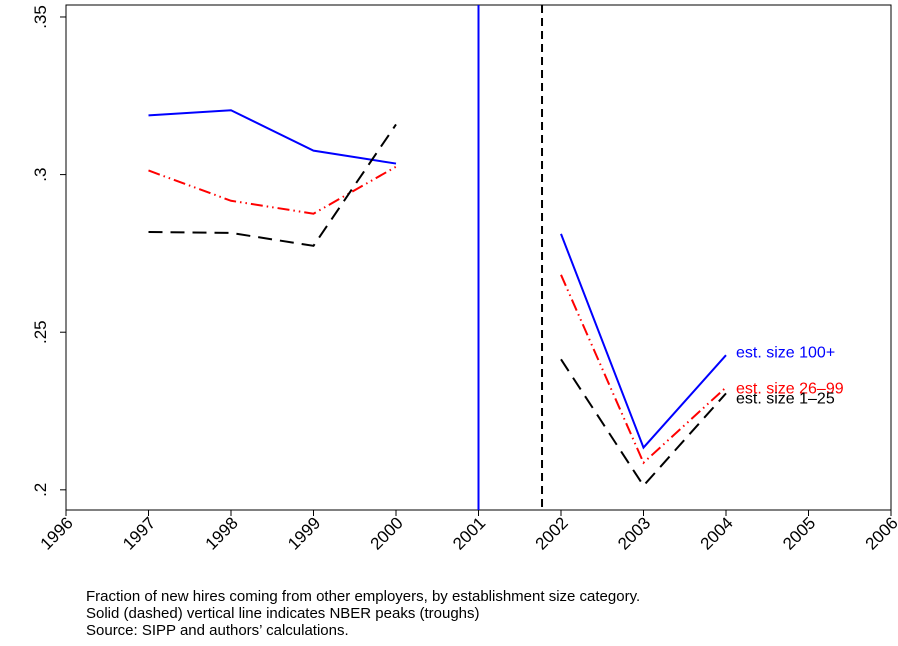 This screenshot has height=646, width=898. What do you see at coordinates (387, 533) in the screenshot?
I see `x-tick-label: 2000` at bounding box center [387, 533].